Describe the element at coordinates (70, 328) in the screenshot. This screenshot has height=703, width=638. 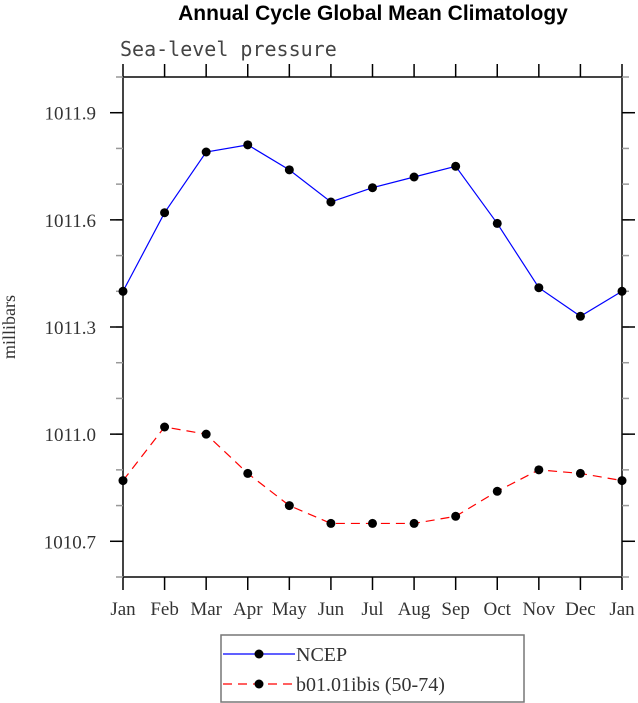
I see `y-tick-label: 1011.3` at that location.